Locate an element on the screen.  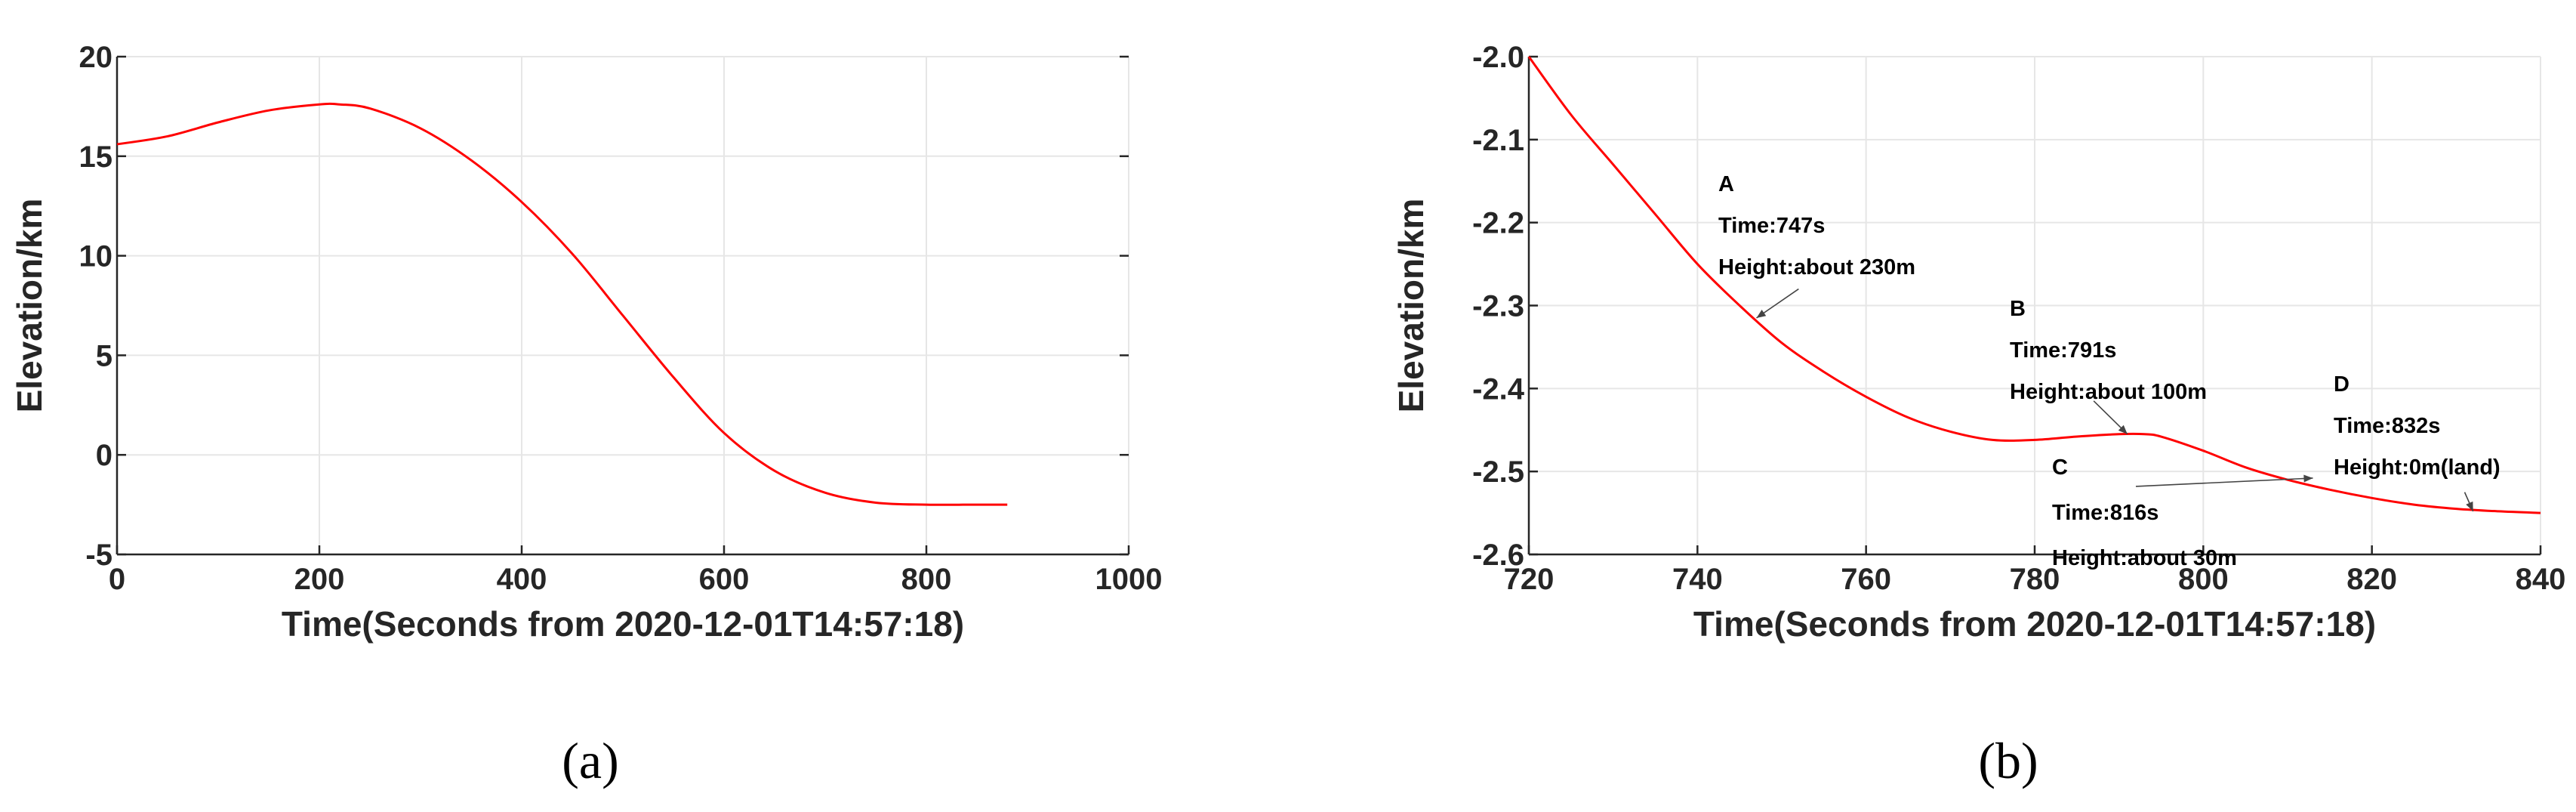
panel-label-a: (a) is located at coordinates (590, 760).